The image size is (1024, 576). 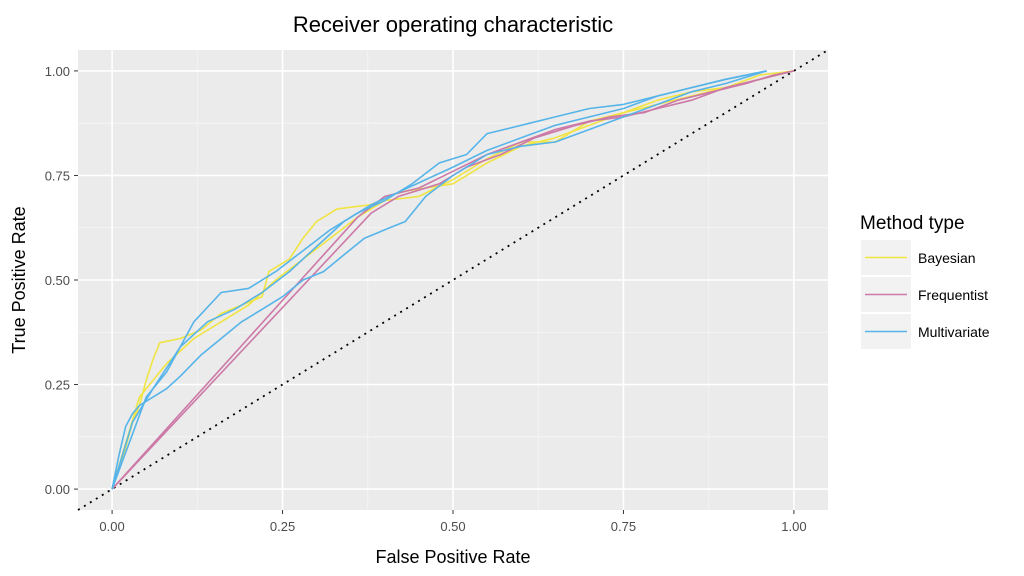 I want to click on x-tick-label: 0.75, so click(x=623, y=526).